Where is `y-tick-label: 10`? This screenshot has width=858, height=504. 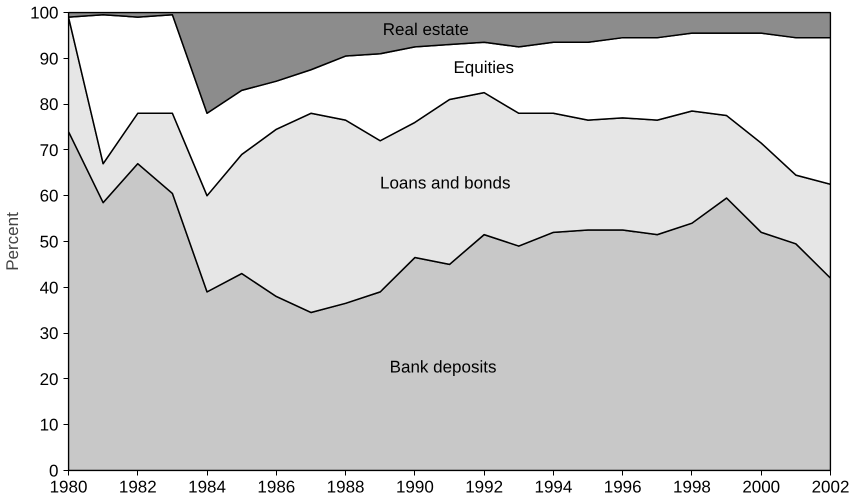 y-tick-label: 10 is located at coordinates (49, 425).